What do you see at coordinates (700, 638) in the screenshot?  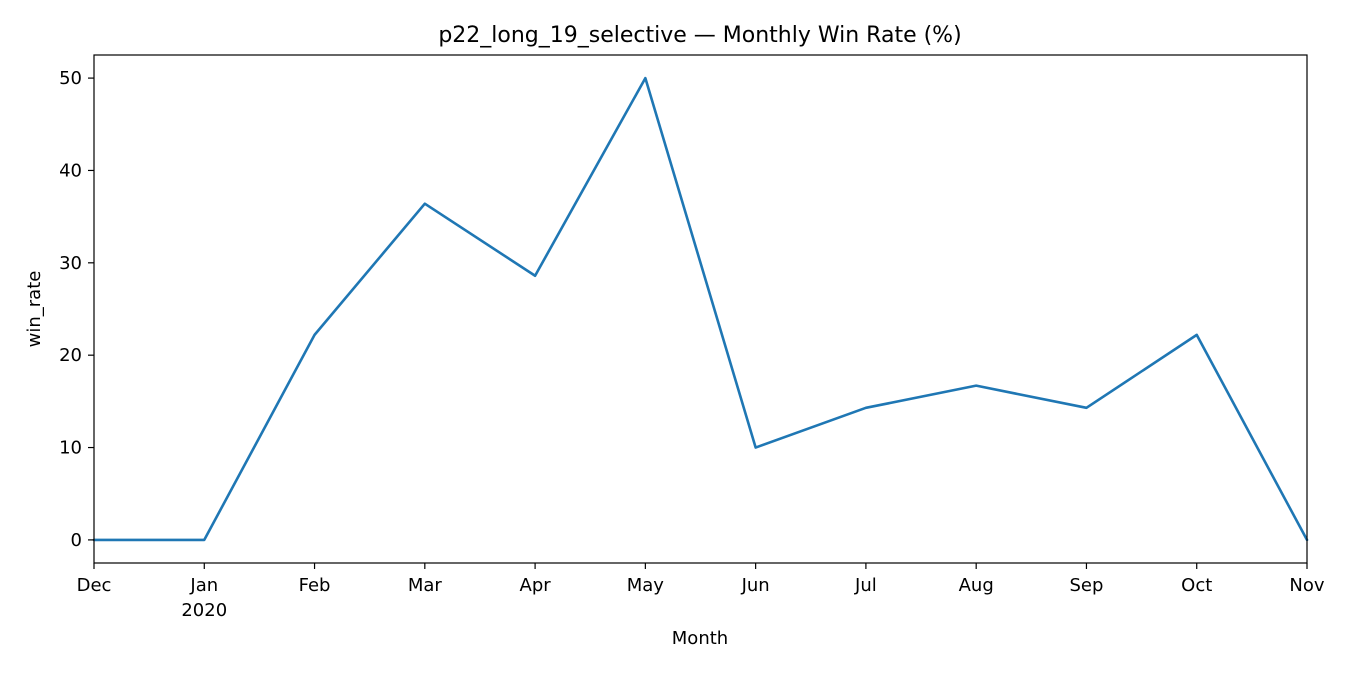 I see `x-axis-label: Month` at bounding box center [700, 638].